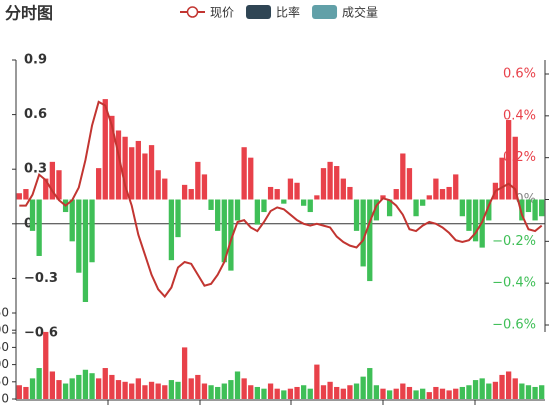 The width and height of the screenshot is (550, 420). What do you see at coordinates (5, 399) in the screenshot?
I see `volume-tick-label: 0` at bounding box center [5, 399].